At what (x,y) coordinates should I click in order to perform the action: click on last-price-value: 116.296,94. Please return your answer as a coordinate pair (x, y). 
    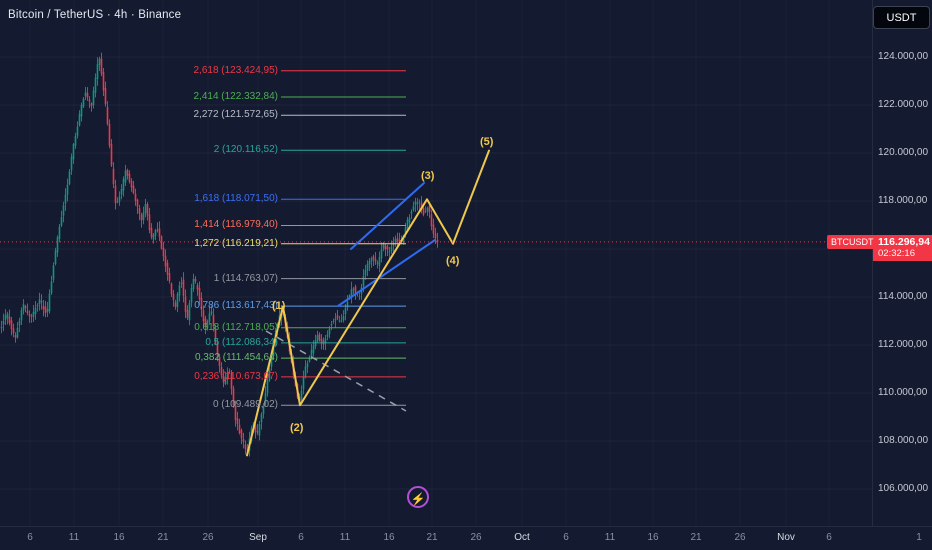
    Looking at the image, I should click on (904, 241).